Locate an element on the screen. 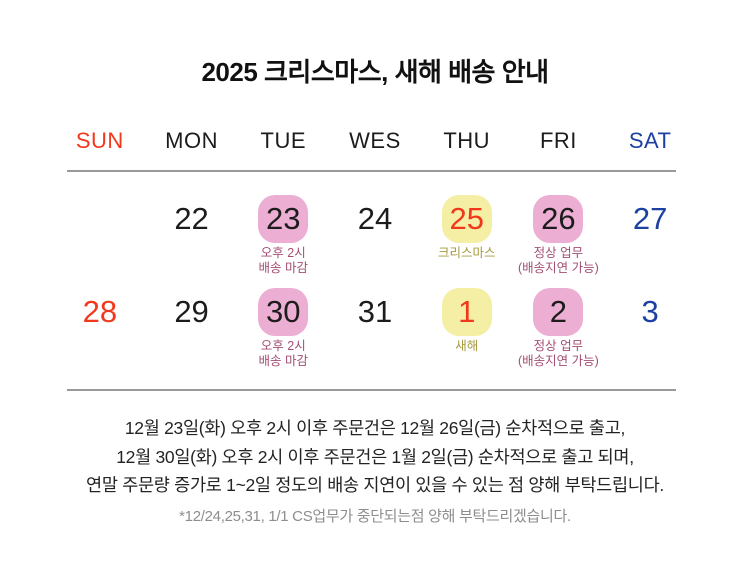 Image resolution: width=750 pixels, height=565 pixels. weekday-header-row: SUN MON TUE WES THU FRI SAT is located at coordinates (375, 141).